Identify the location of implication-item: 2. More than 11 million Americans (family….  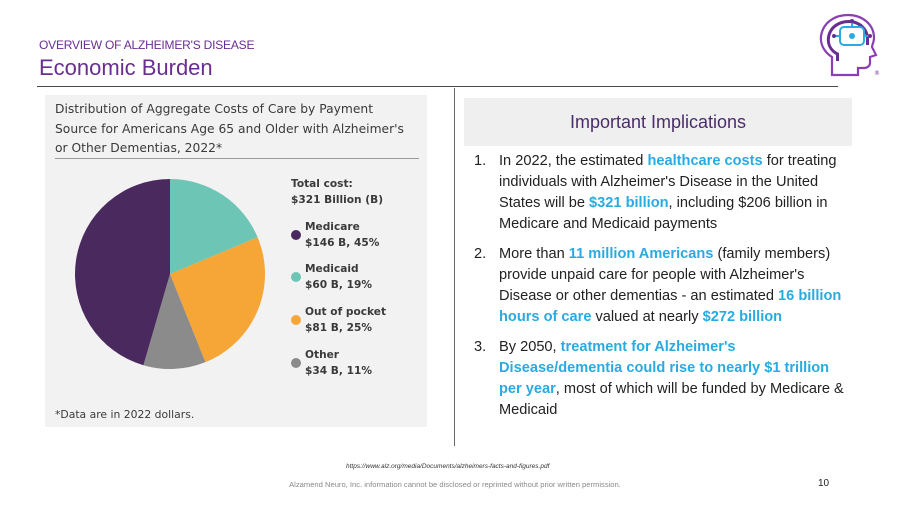
(661, 286).